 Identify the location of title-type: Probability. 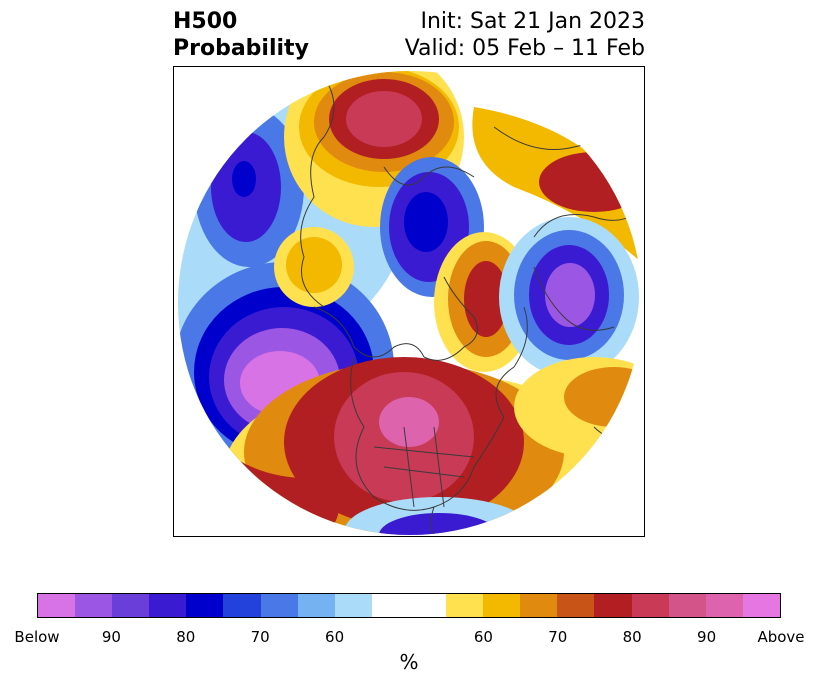
(241, 48).